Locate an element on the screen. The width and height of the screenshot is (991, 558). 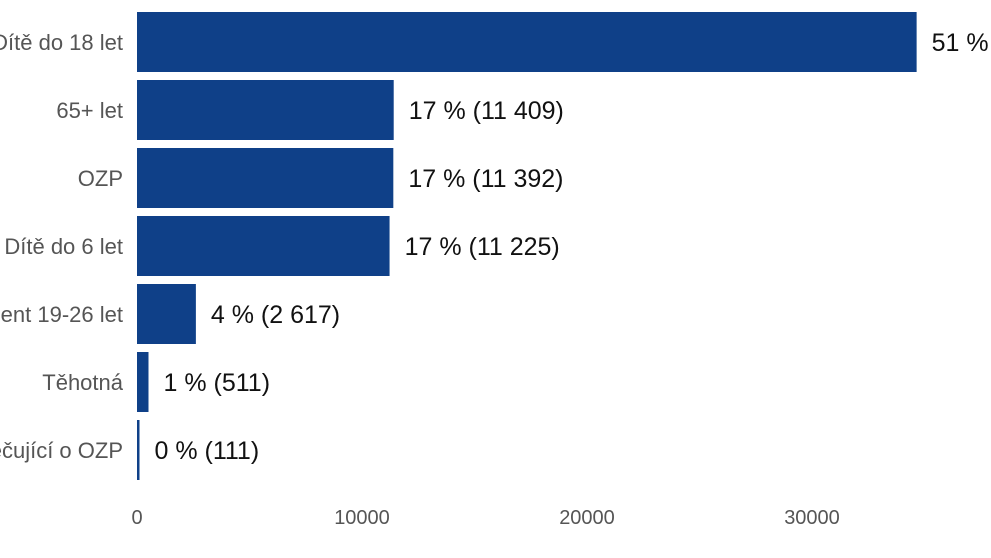
category-label-3: Dítě do 6 let is located at coordinates (63, 246).